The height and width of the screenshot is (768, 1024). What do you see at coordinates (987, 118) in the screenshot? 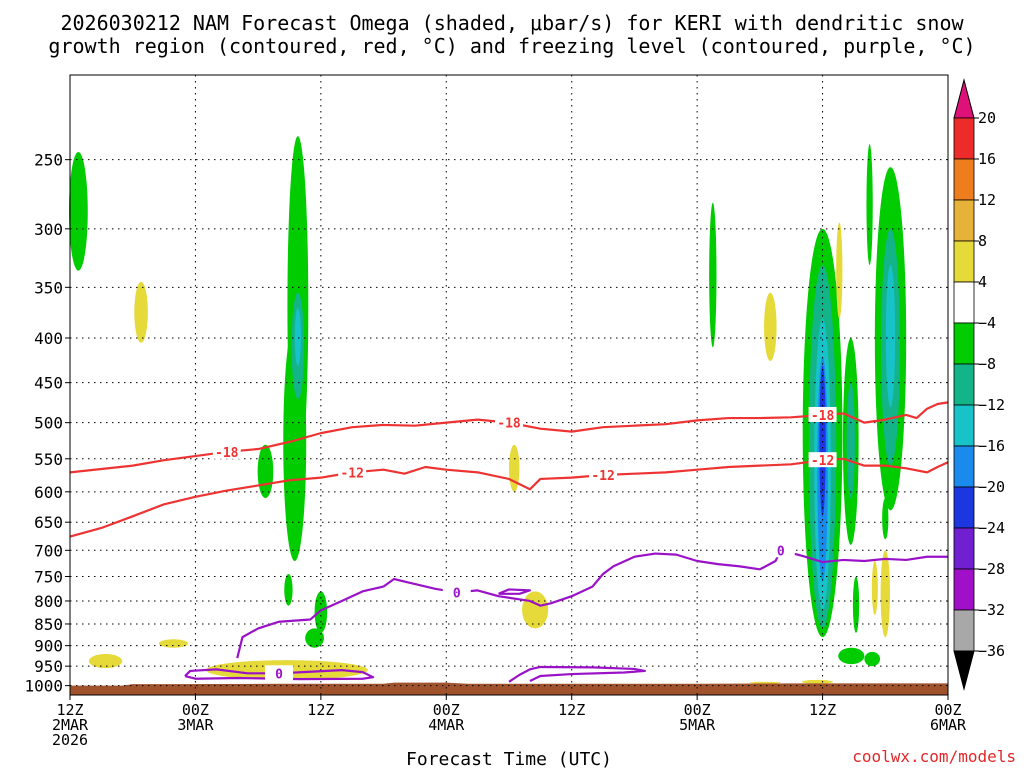
I see `colorbar-label: 20` at bounding box center [987, 118].